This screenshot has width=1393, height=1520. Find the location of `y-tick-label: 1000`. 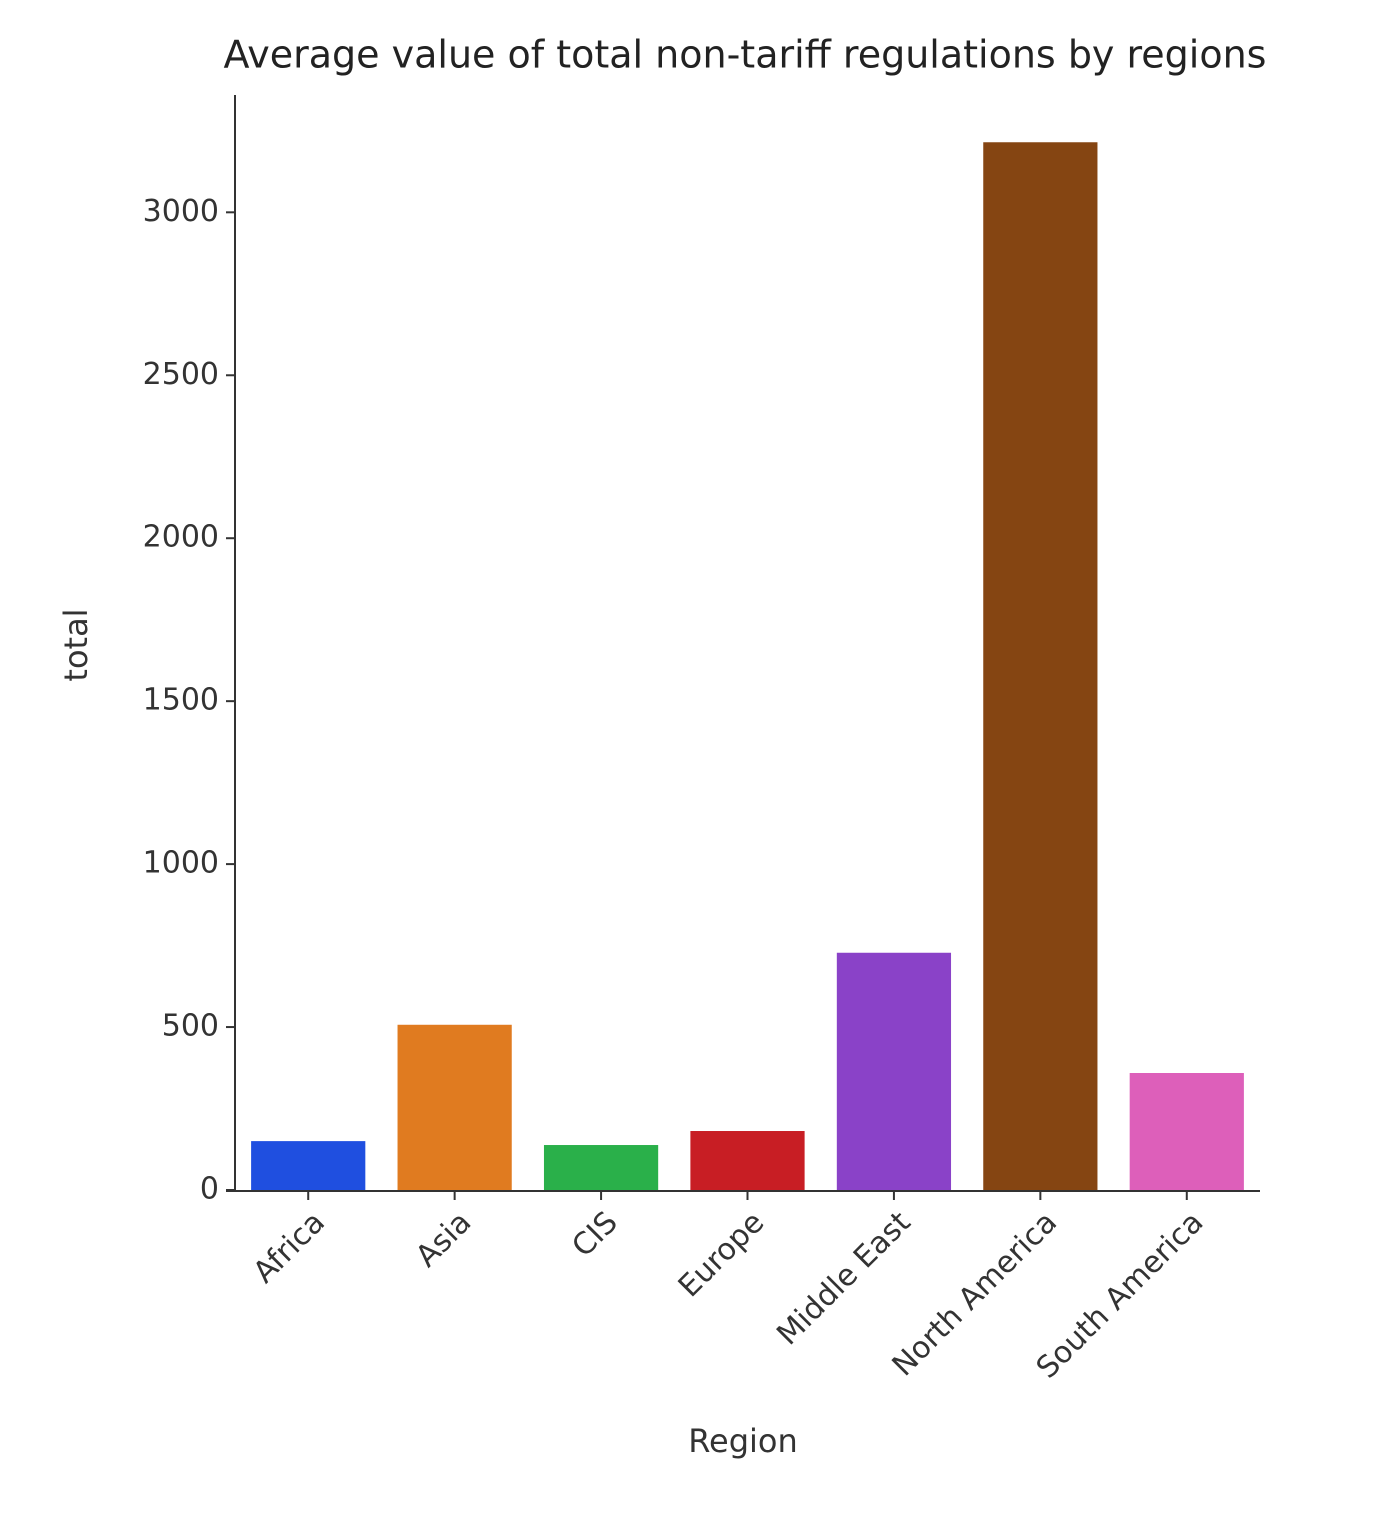

y-tick-label: 1000 is located at coordinates (181, 863).